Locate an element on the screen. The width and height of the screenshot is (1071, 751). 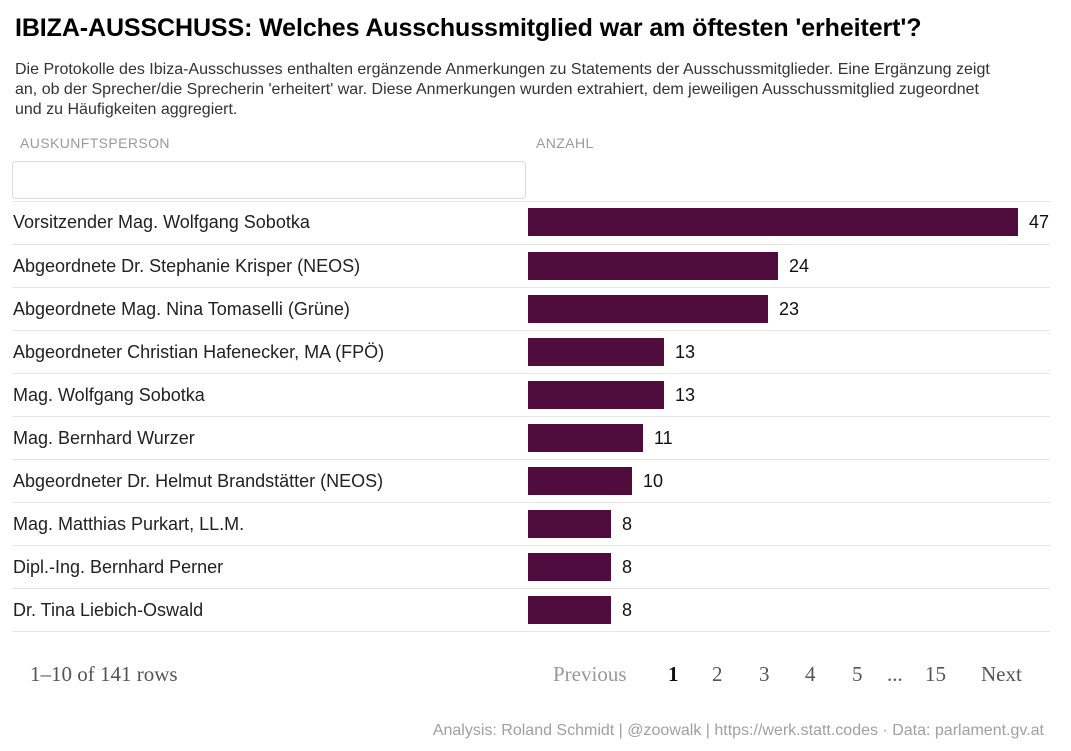
row-value: 23 is located at coordinates (789, 309).